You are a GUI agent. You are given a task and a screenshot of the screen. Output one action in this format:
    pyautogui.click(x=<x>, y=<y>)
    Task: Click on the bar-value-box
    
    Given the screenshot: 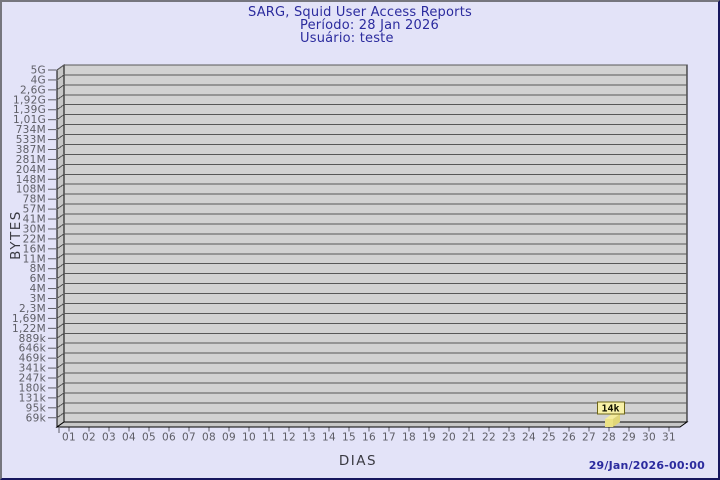 What is the action you would take?
    pyautogui.click(x=611, y=408)
    